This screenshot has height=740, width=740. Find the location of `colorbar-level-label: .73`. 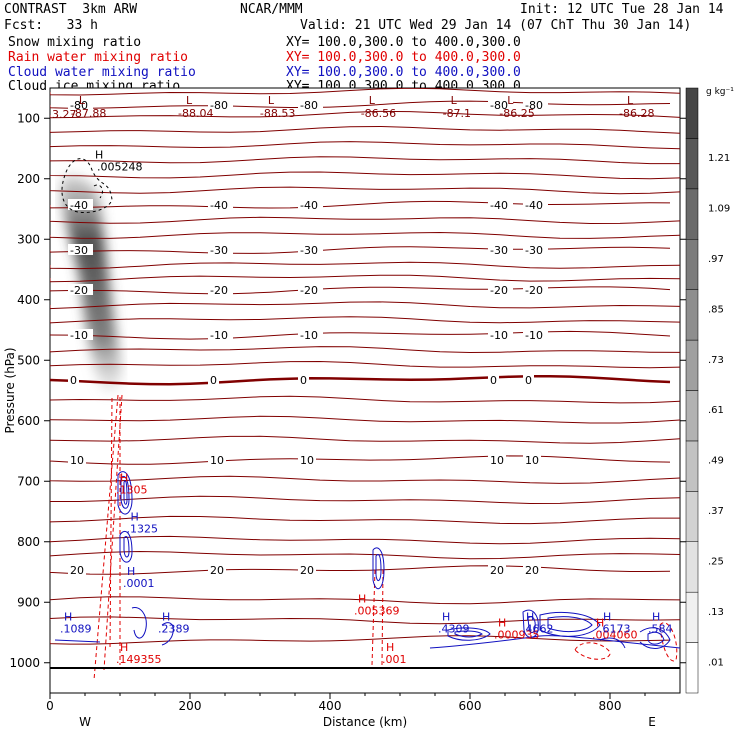

colorbar-level-label: .73 is located at coordinates (716, 360).